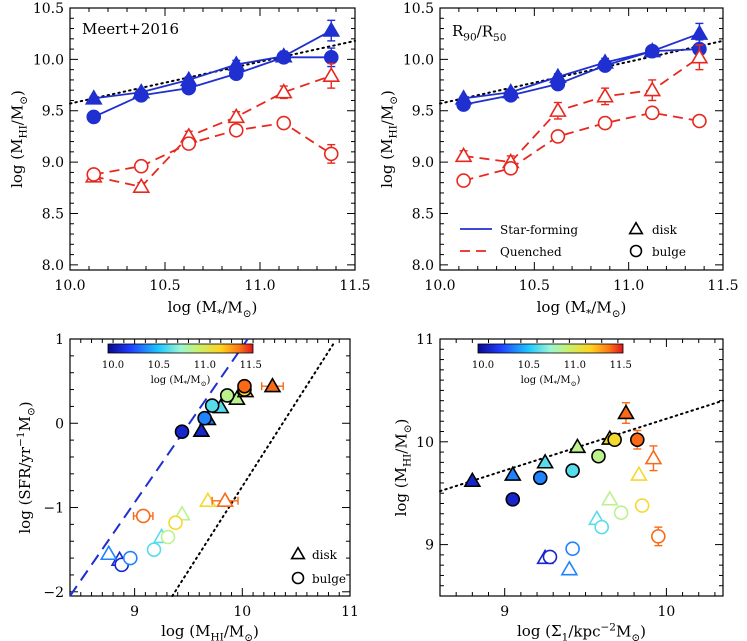 This screenshot has height=641, width=747. I want to click on x-tick-label: 9, so click(504, 612).